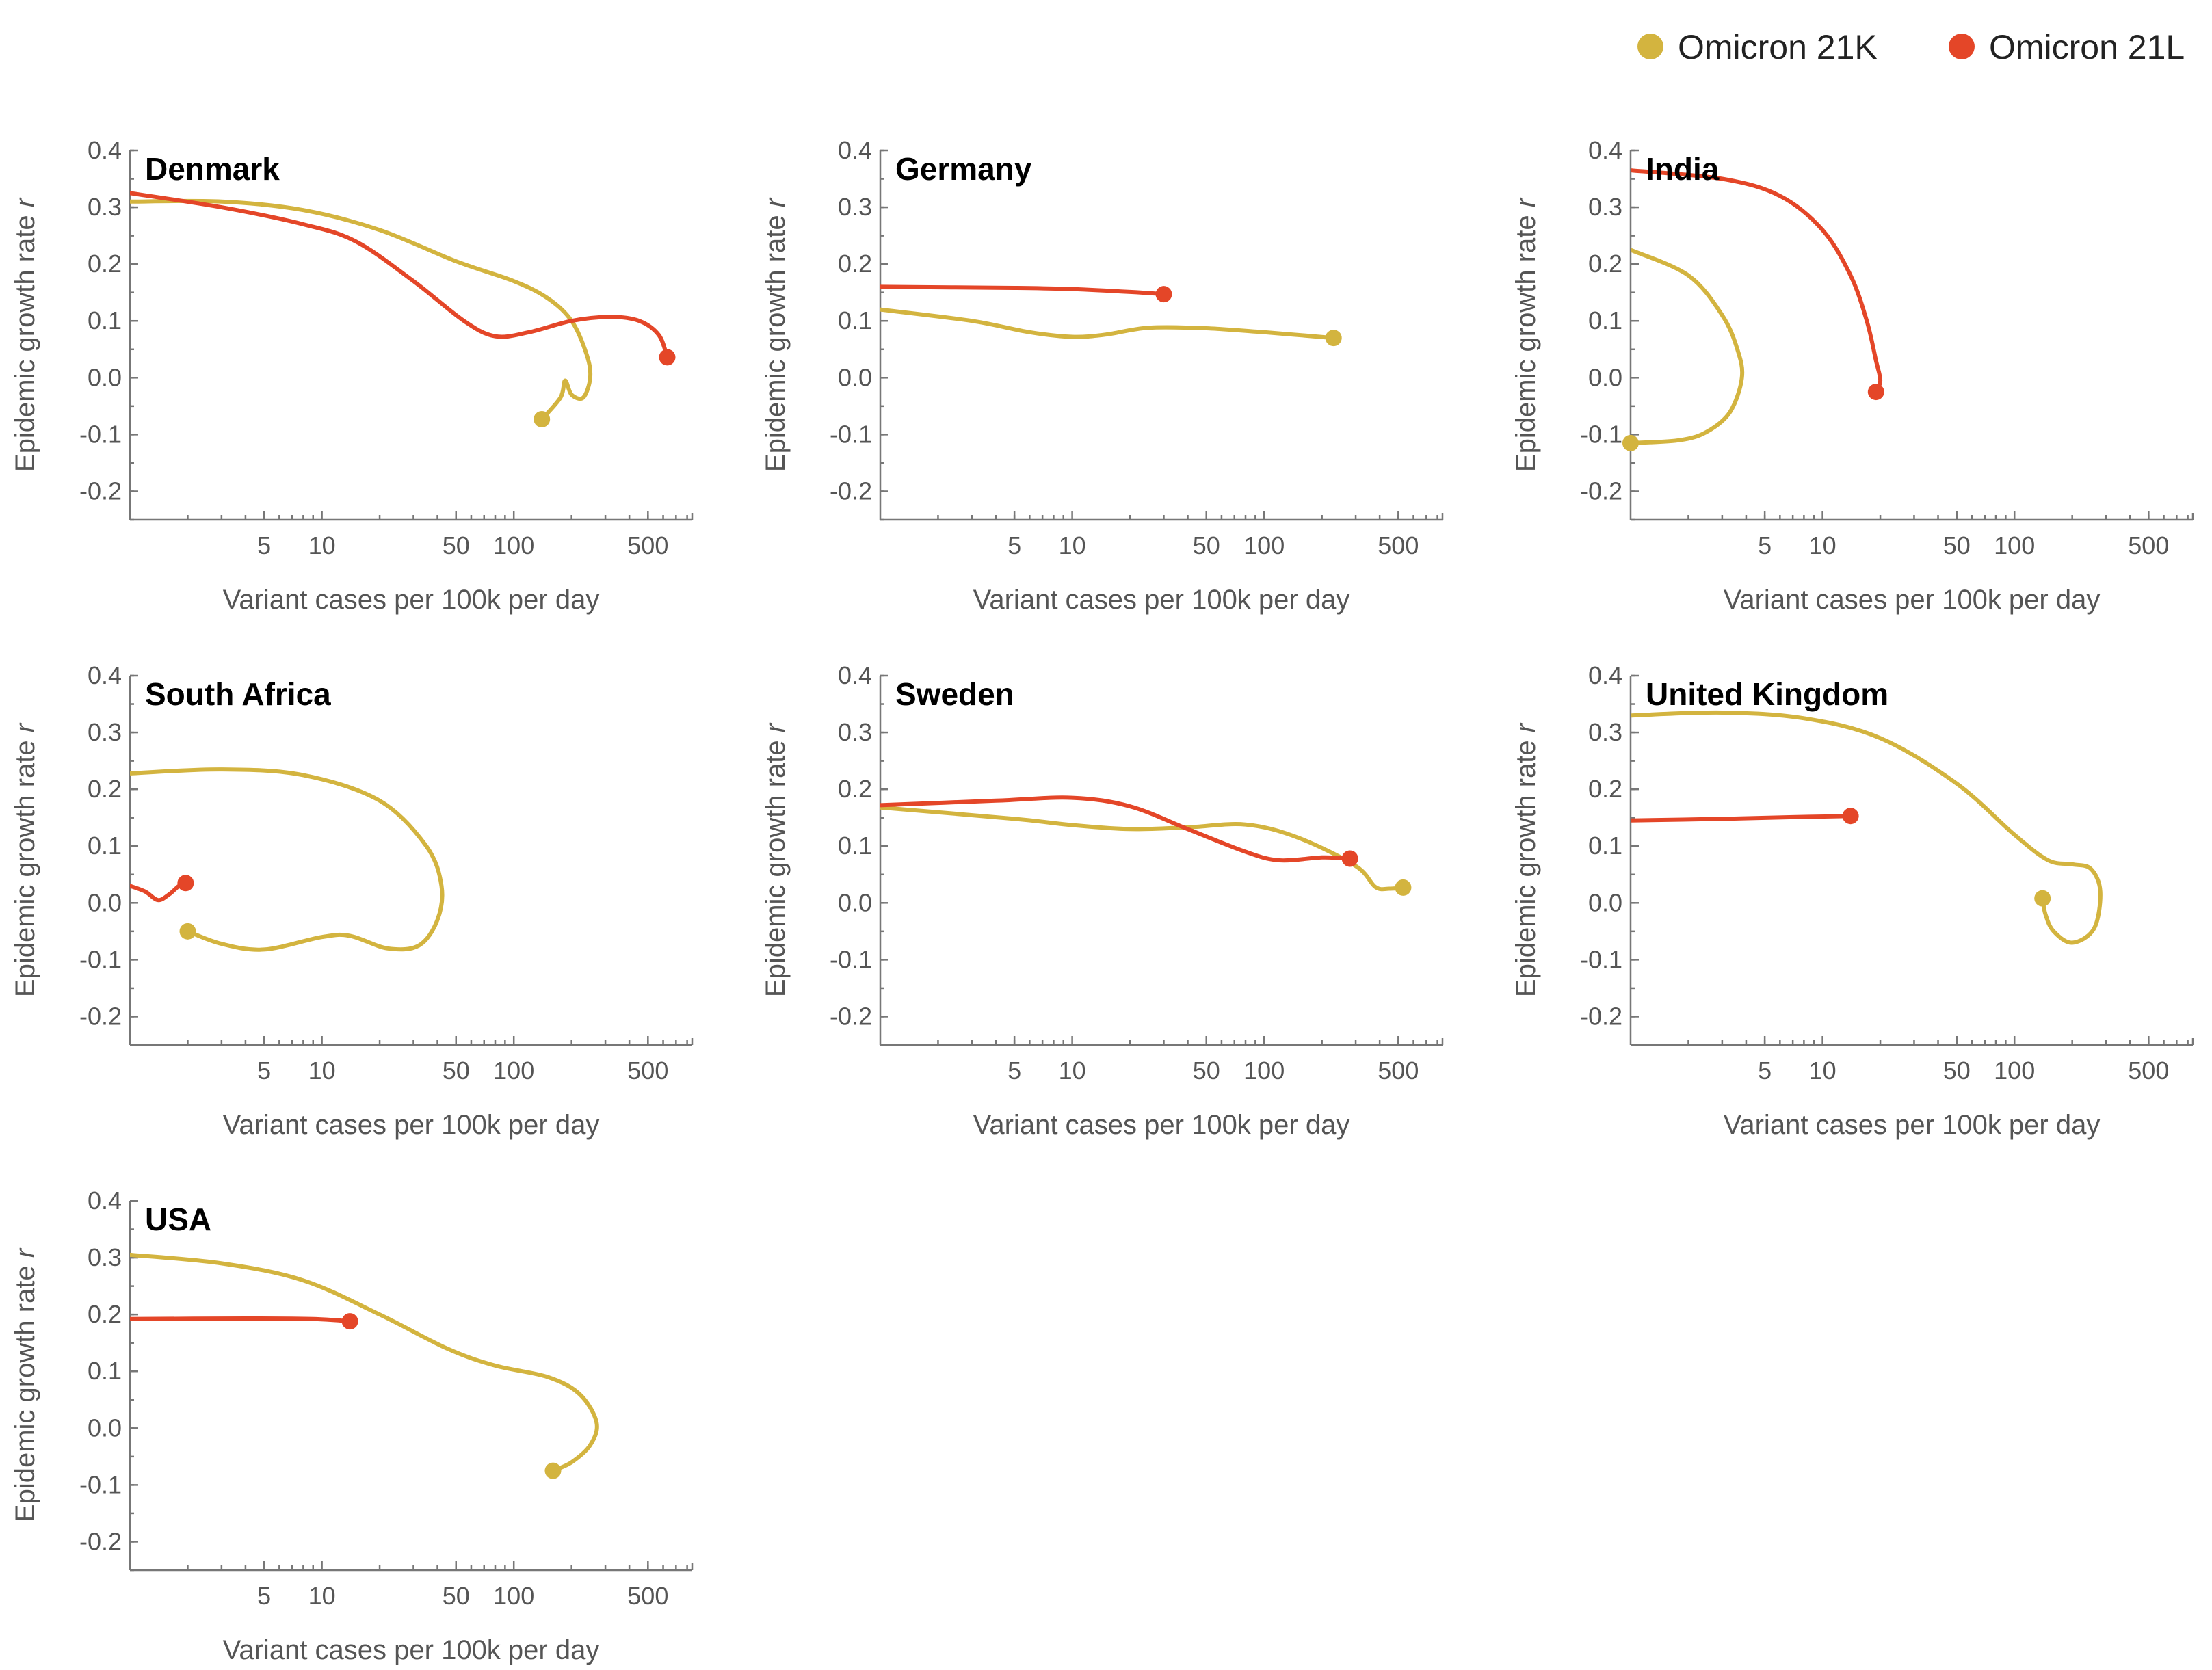  Describe the element at coordinates (1767, 694) in the screenshot. I see `panel-title: United Kingdom` at that location.